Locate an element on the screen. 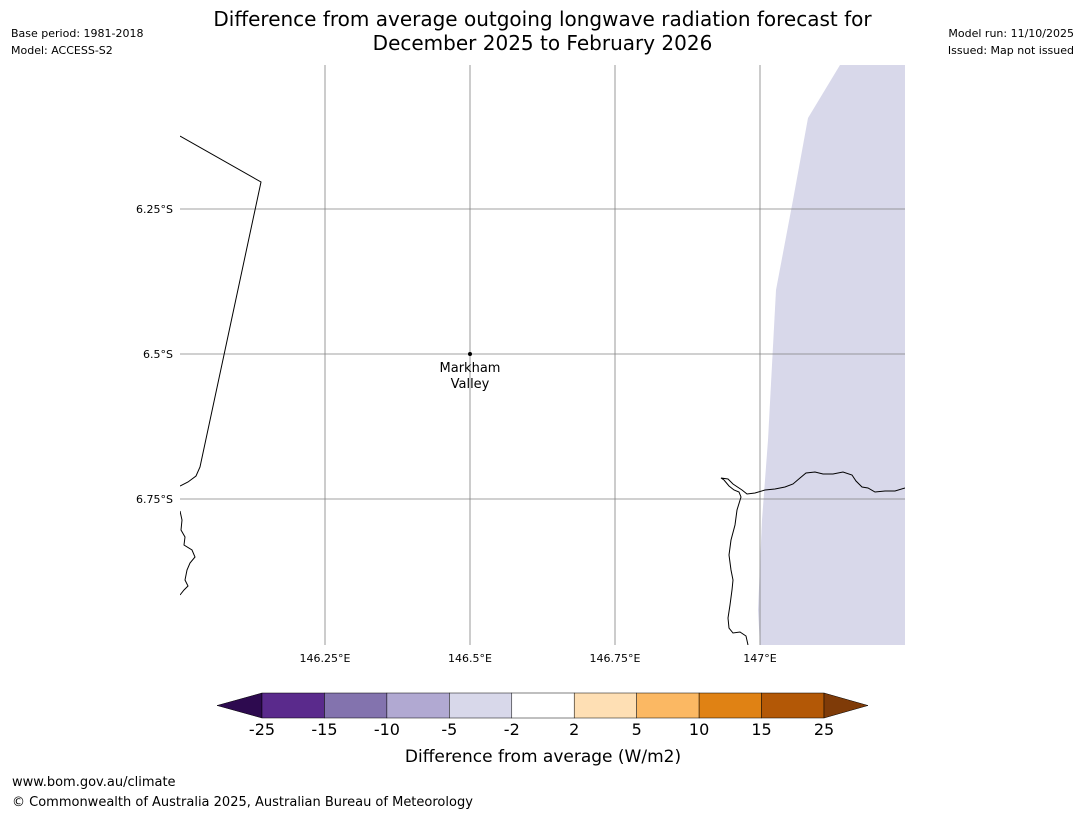 The height and width of the screenshot is (816, 1085). meta-left: Base period: 1981-2018 Model: ACCESS-S2 is located at coordinates (77, 42).